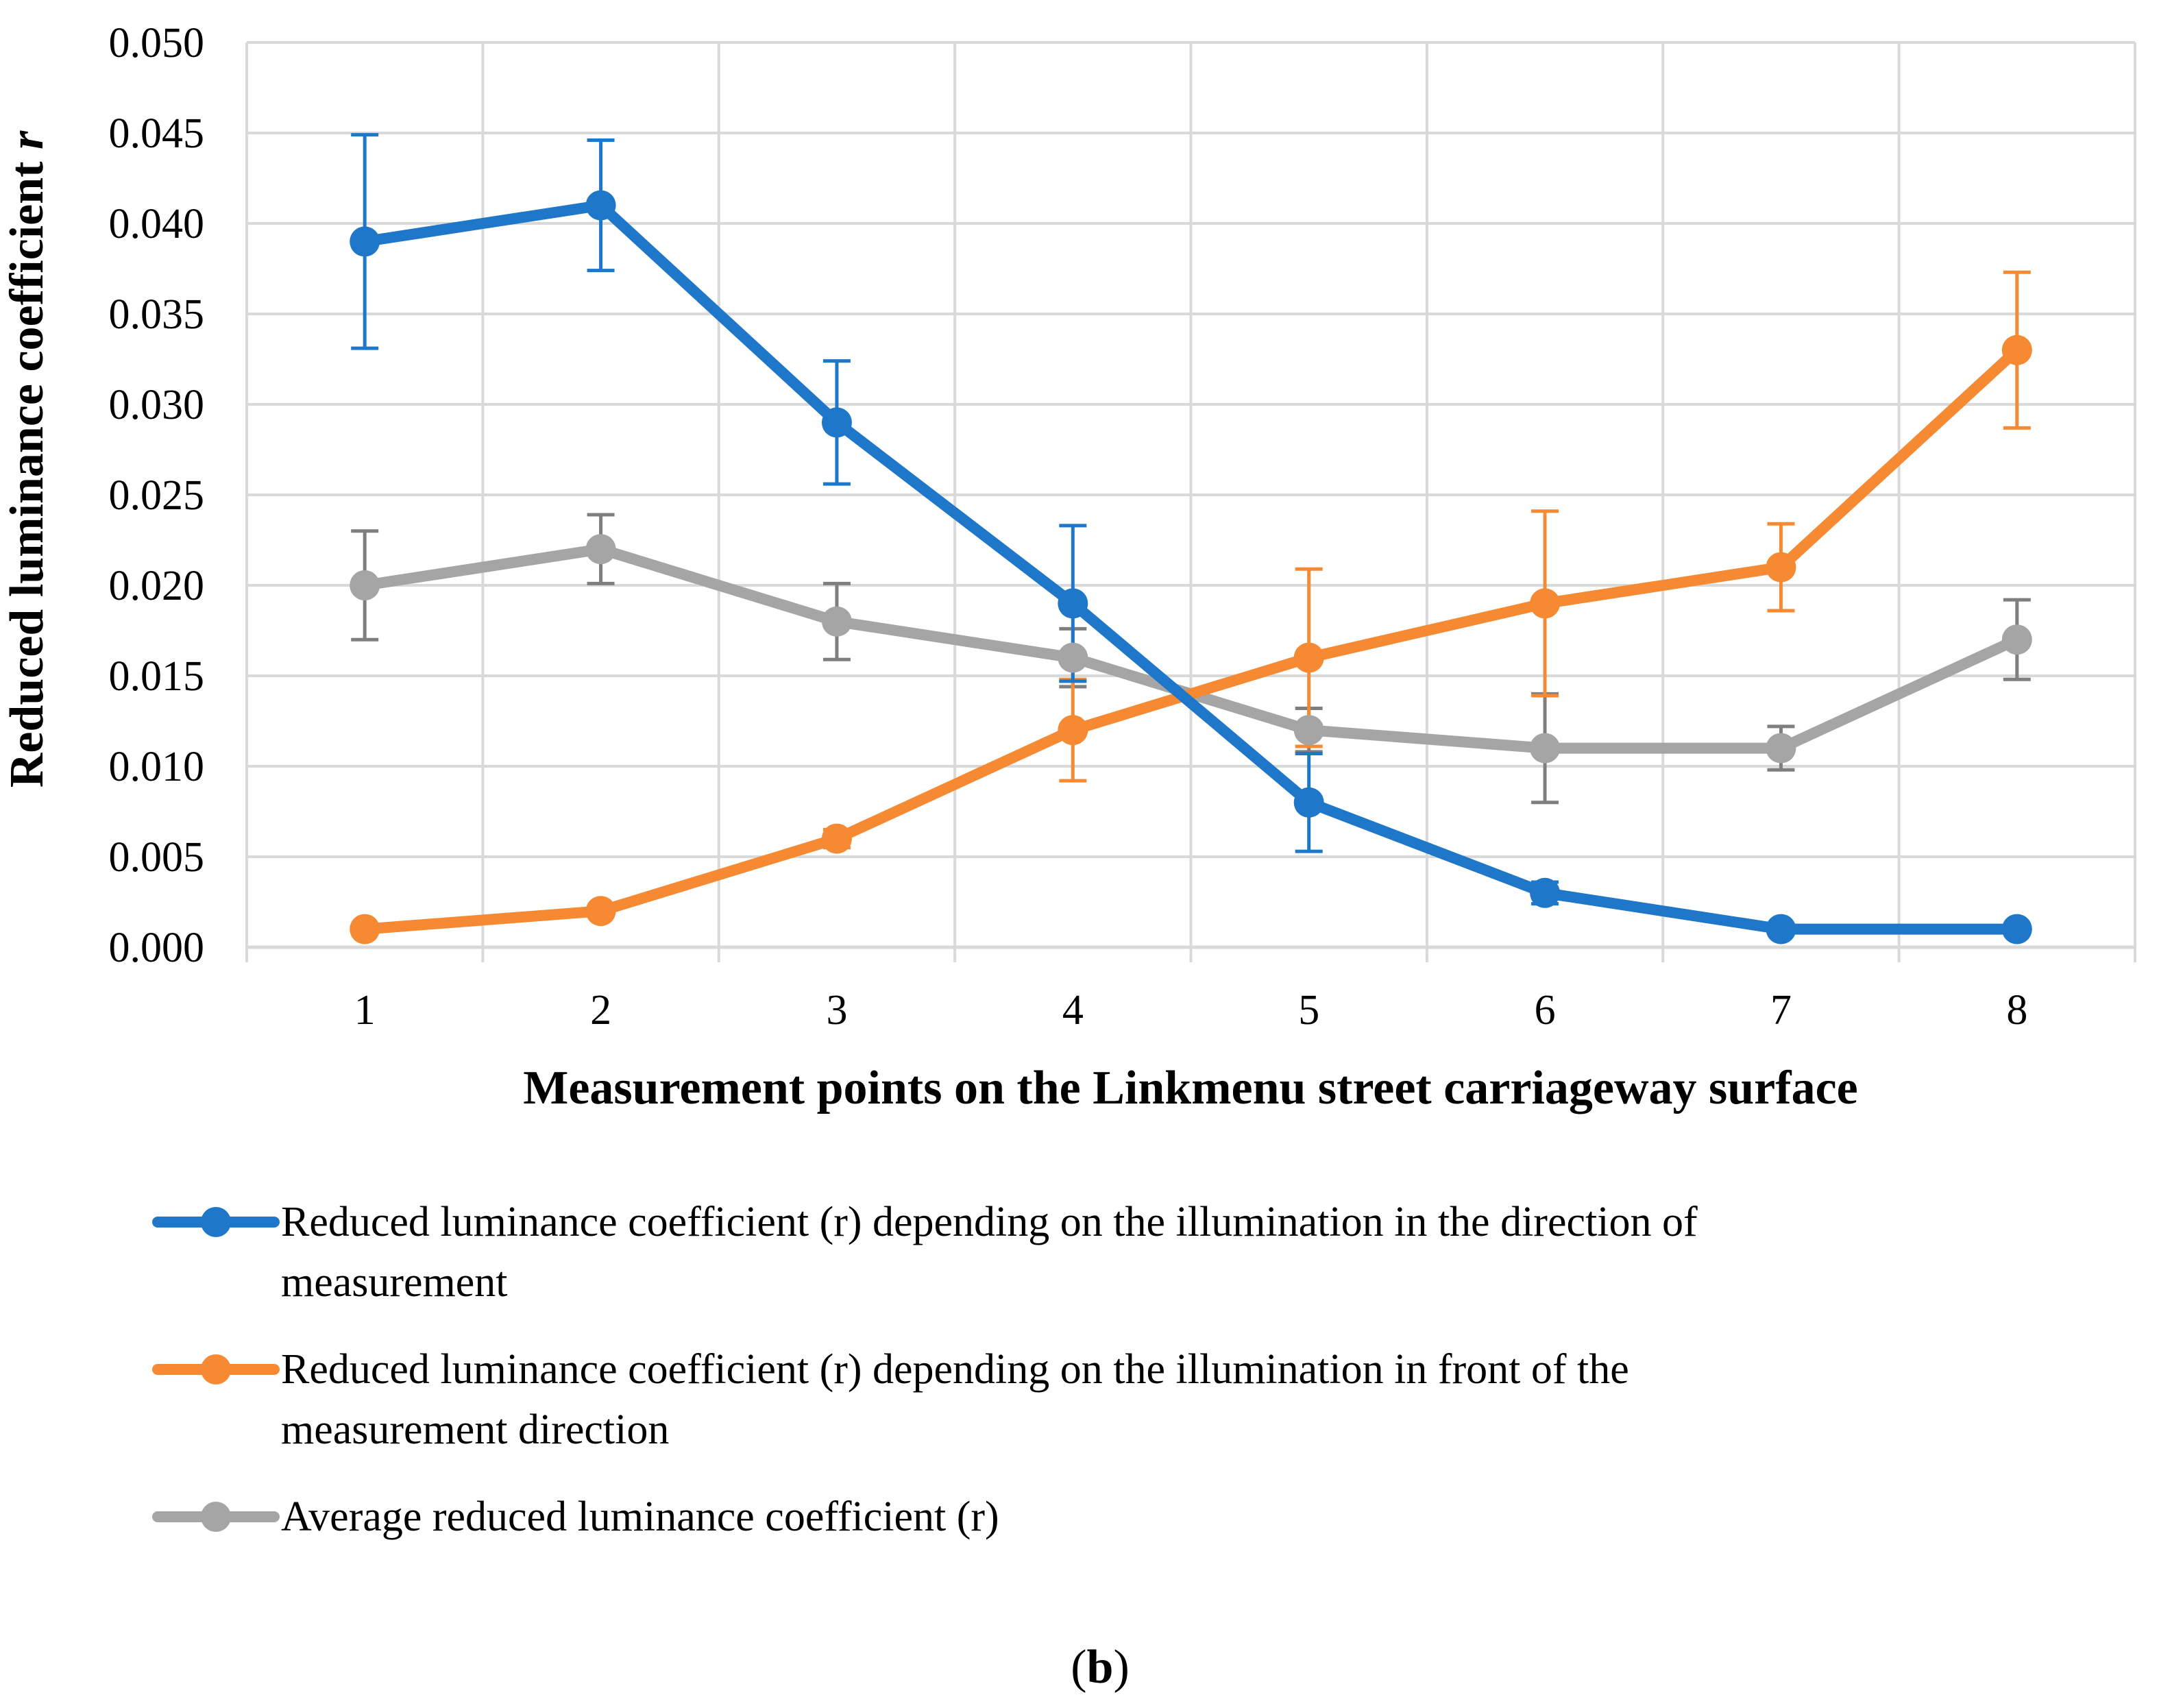 The image size is (2159, 1708). I want to click on y-tick-label: 0.045, so click(157, 133).